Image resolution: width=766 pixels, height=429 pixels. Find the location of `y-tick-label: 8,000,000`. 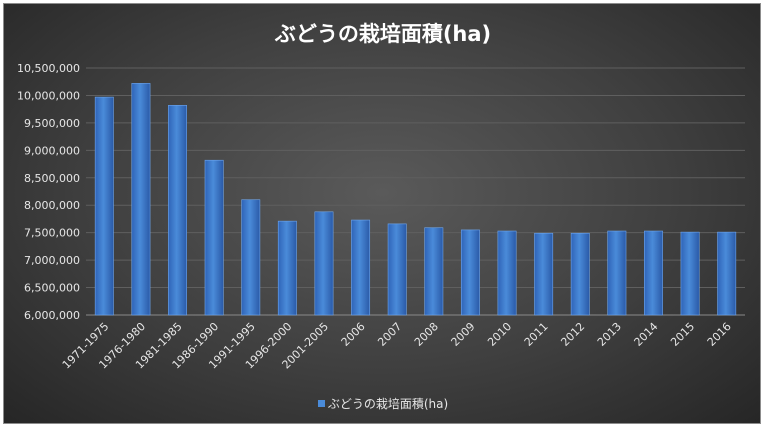

y-tick-label: 8,000,000 is located at coordinates (52, 205).